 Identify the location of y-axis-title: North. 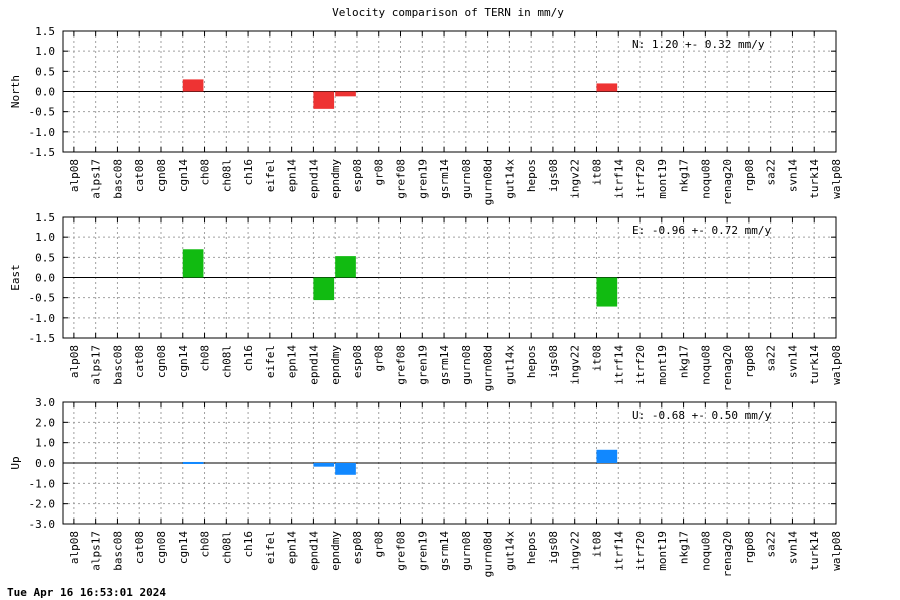
(15, 91).